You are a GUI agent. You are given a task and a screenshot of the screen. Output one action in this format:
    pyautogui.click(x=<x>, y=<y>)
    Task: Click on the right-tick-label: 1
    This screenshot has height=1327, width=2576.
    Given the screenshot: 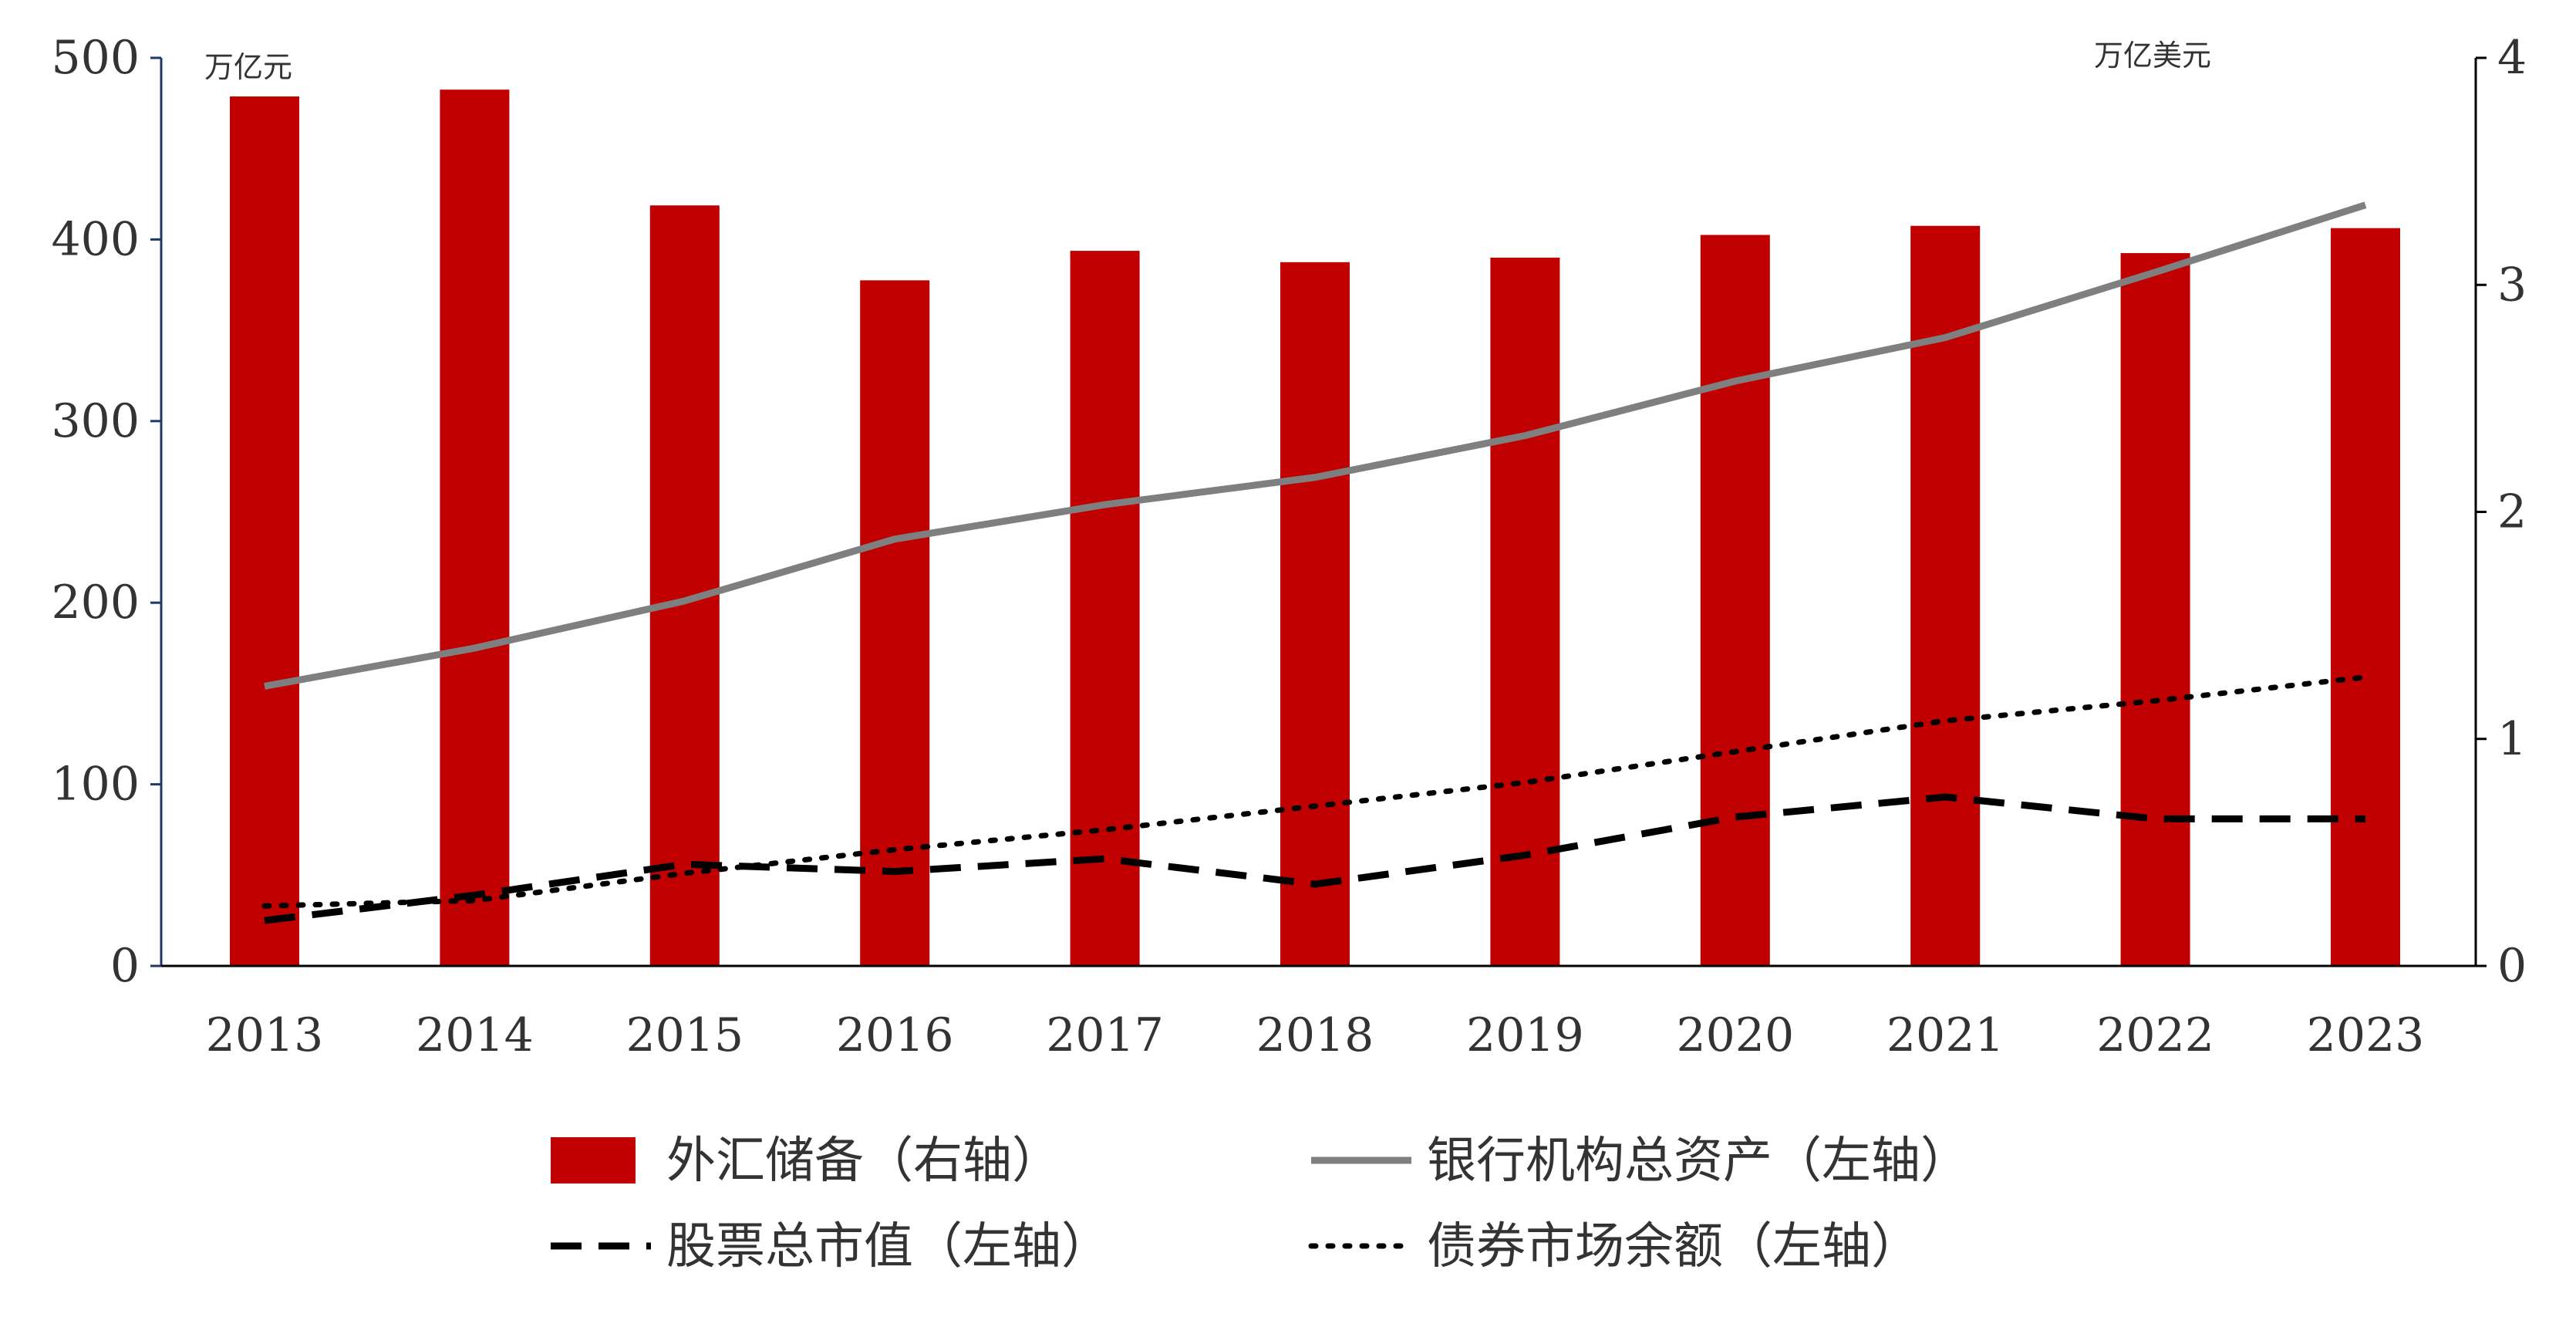 What is the action you would take?
    pyautogui.click(x=2512, y=739)
    